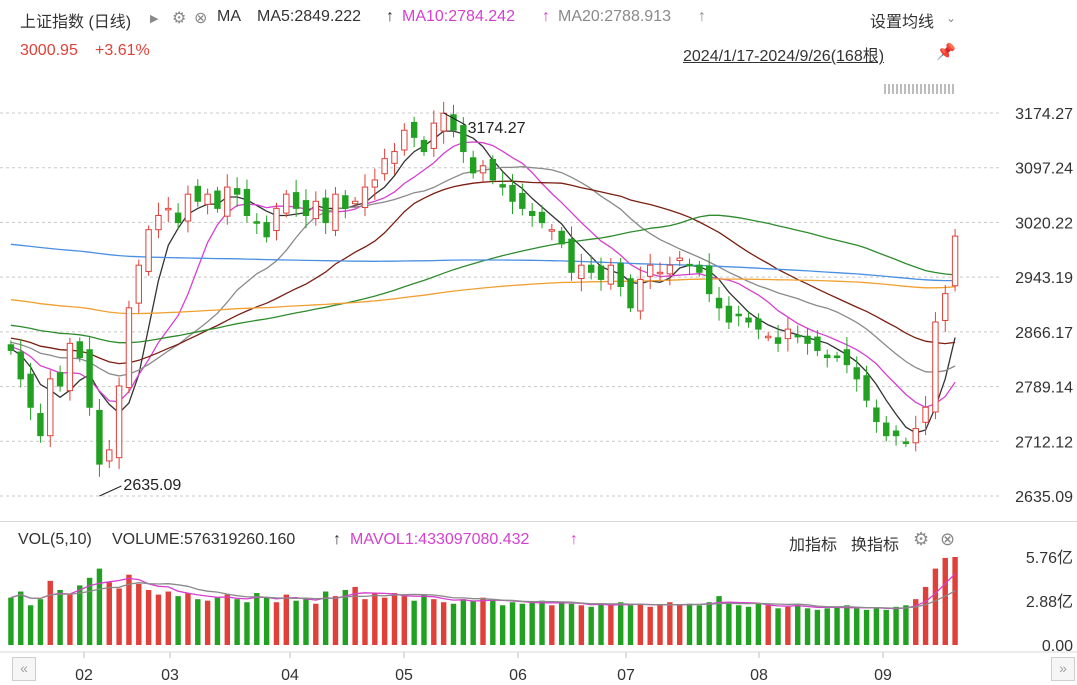  I want to click on ma120-line, so click(483, 296).